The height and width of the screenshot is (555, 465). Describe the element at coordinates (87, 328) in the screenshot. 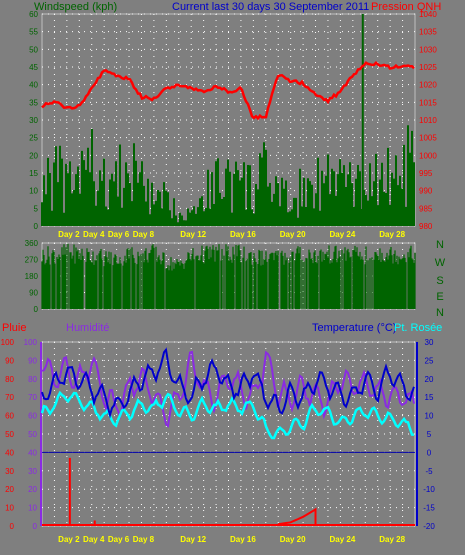

I see `humidity-axis-title: Humidité` at that location.